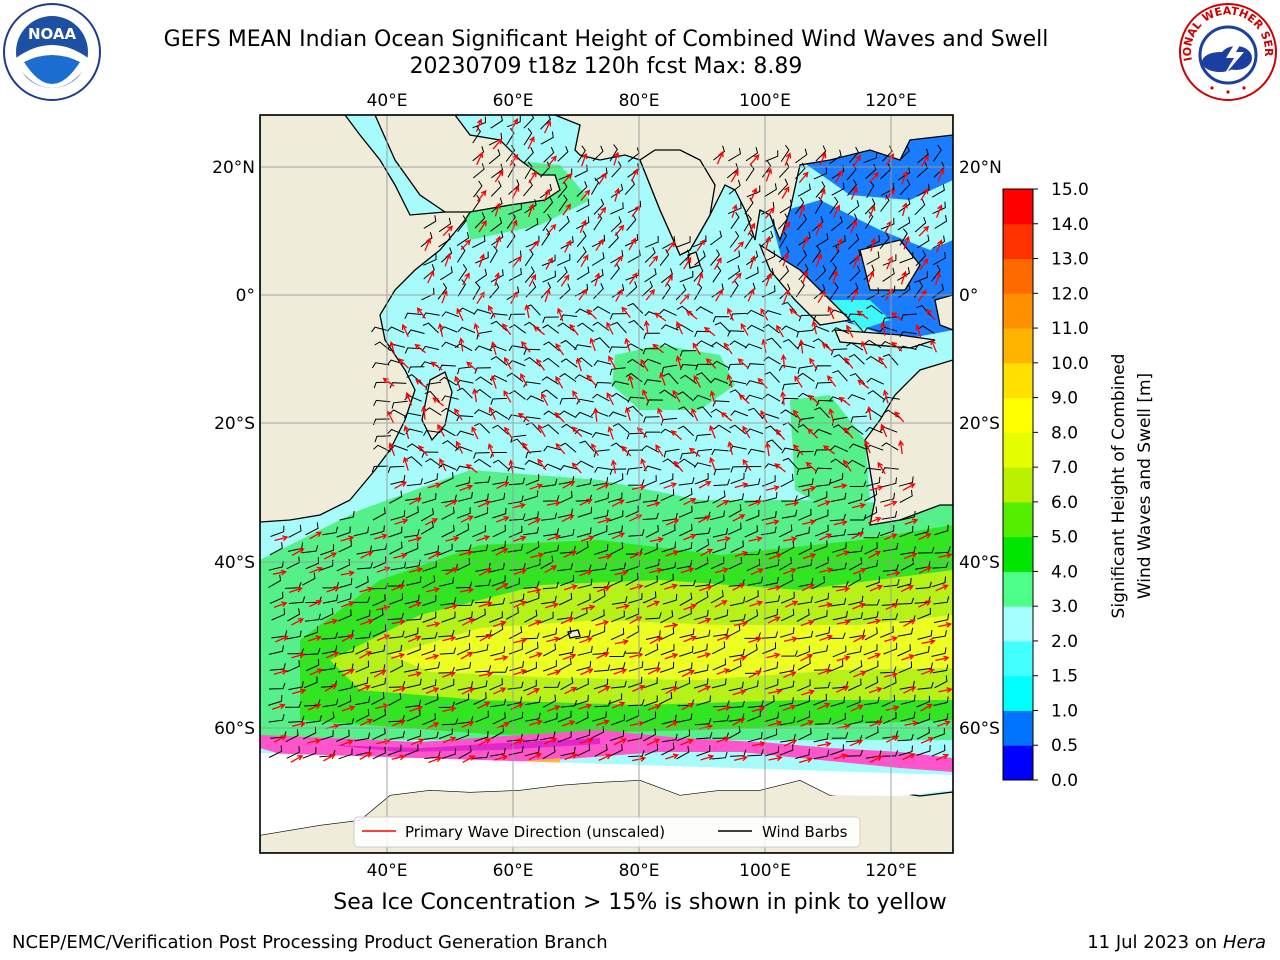 This screenshot has height=960, width=1280. I want to click on colorbar-frame, so click(1018, 484).